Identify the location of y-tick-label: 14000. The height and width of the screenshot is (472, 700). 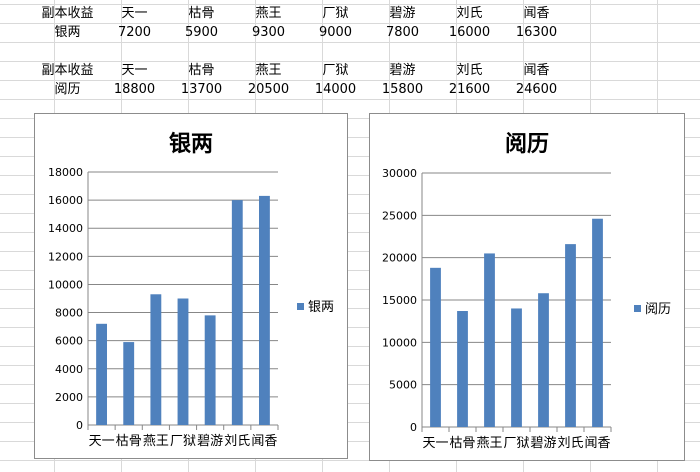
(65, 228).